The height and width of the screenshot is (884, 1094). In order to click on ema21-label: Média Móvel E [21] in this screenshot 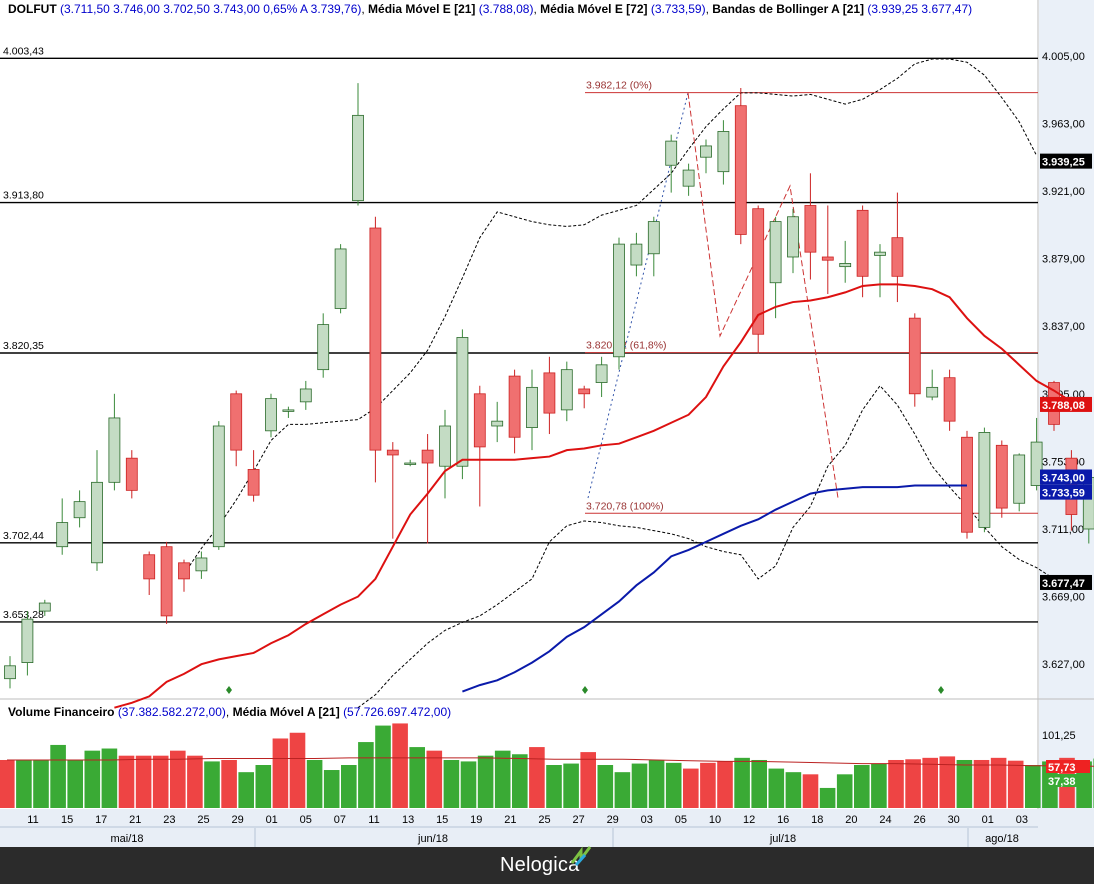, I will do `click(422, 9)`.